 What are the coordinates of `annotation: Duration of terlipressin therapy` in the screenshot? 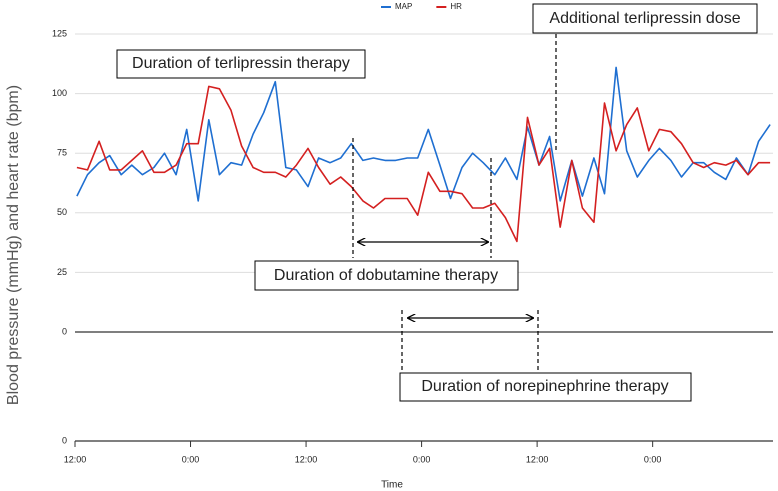 It's located at (241, 63).